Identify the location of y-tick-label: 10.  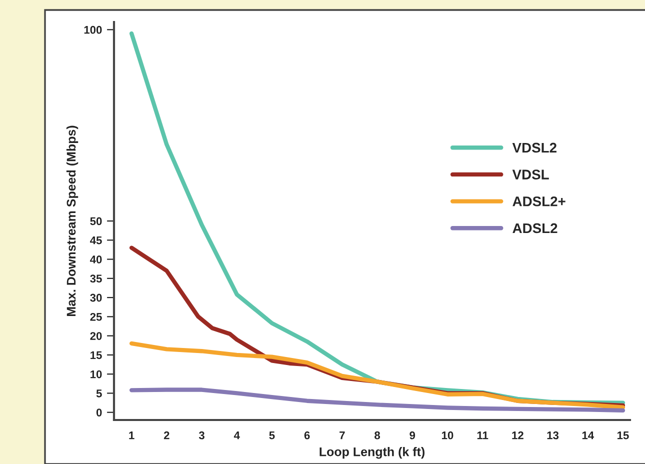
(96, 374).